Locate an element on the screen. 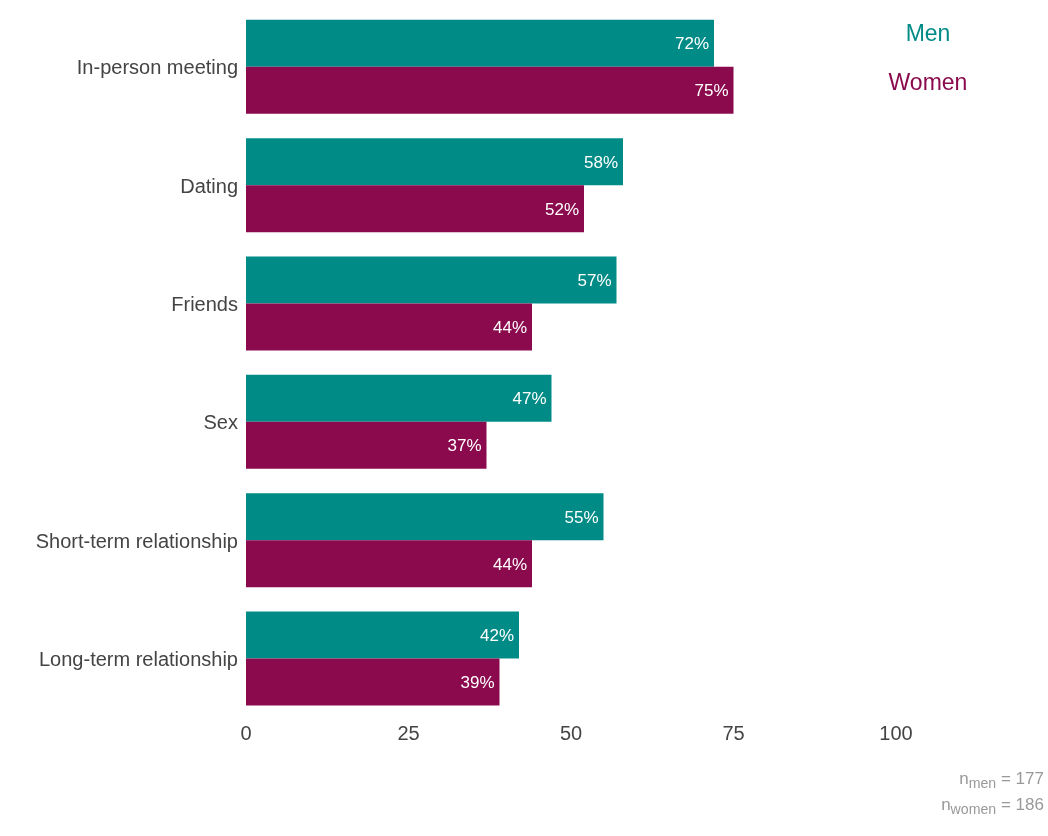  y-tick-label: Friends is located at coordinates (204, 303).